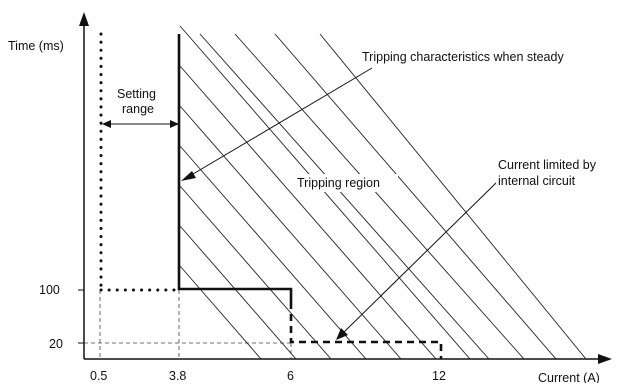 Image resolution: width=622 pixels, height=388 pixels. What do you see at coordinates (84, 19) in the screenshot?
I see `y-axis-arrow` at bounding box center [84, 19].